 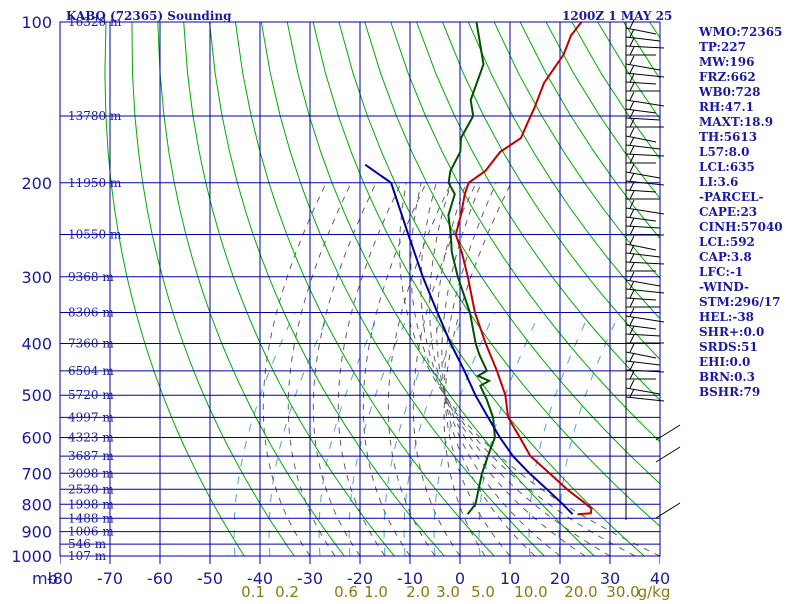 What do you see at coordinates (253, 591) in the screenshot?
I see `mixing-ratio-label: 0.1` at bounding box center [253, 591].